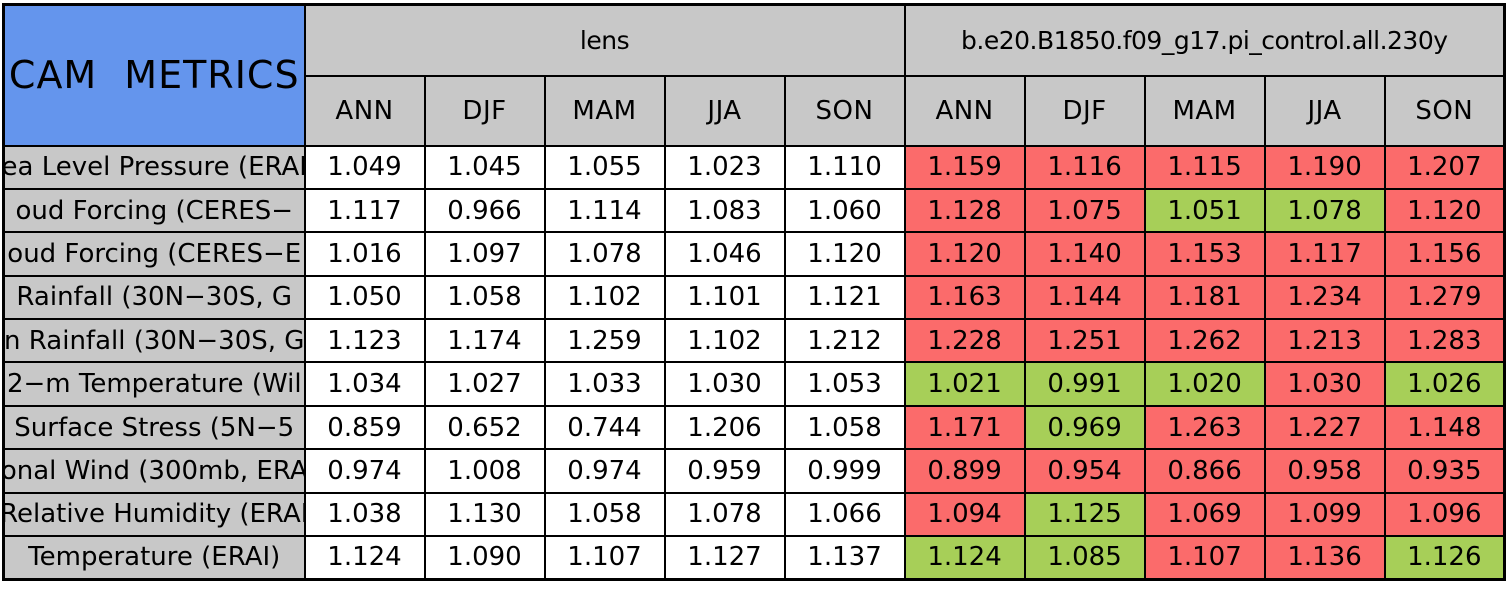 This screenshot has height=611, width=1510. What do you see at coordinates (364, 384) in the screenshot?
I see `lens-value-cell: 1.034` at bounding box center [364, 384].